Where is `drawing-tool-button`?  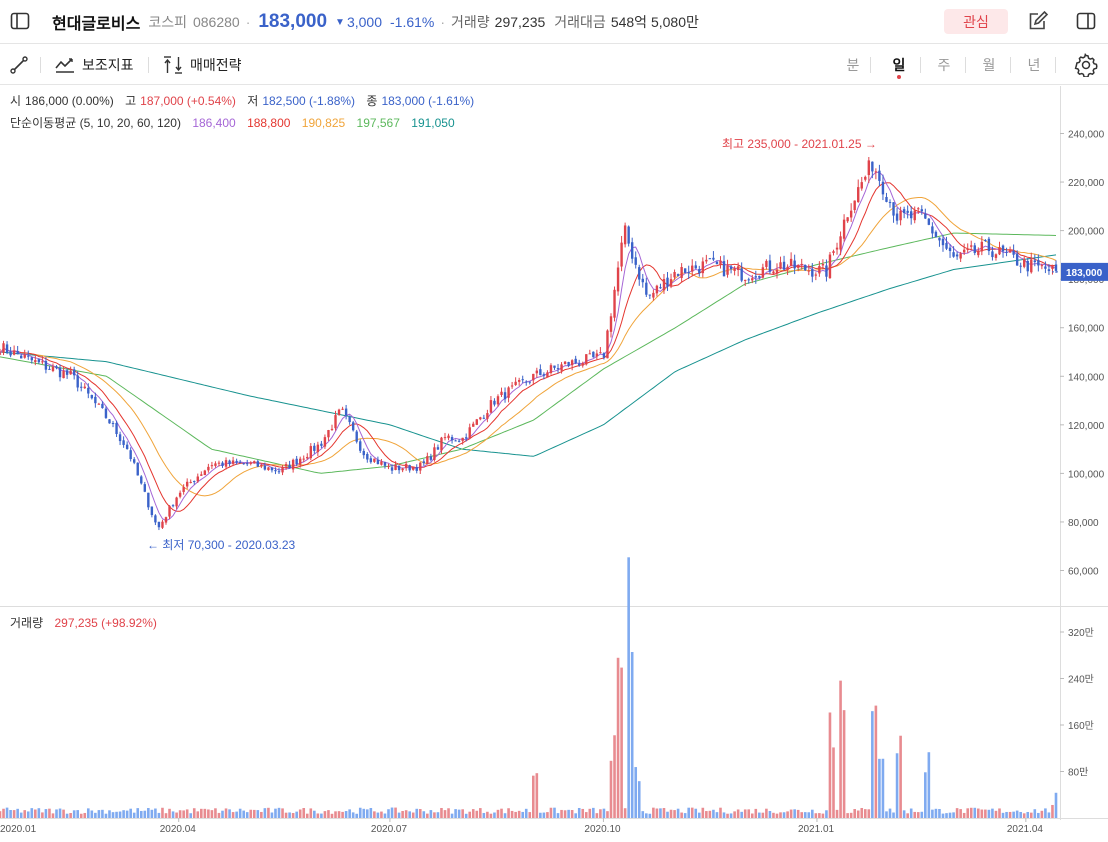 drawing-tool-button is located at coordinates (22, 64).